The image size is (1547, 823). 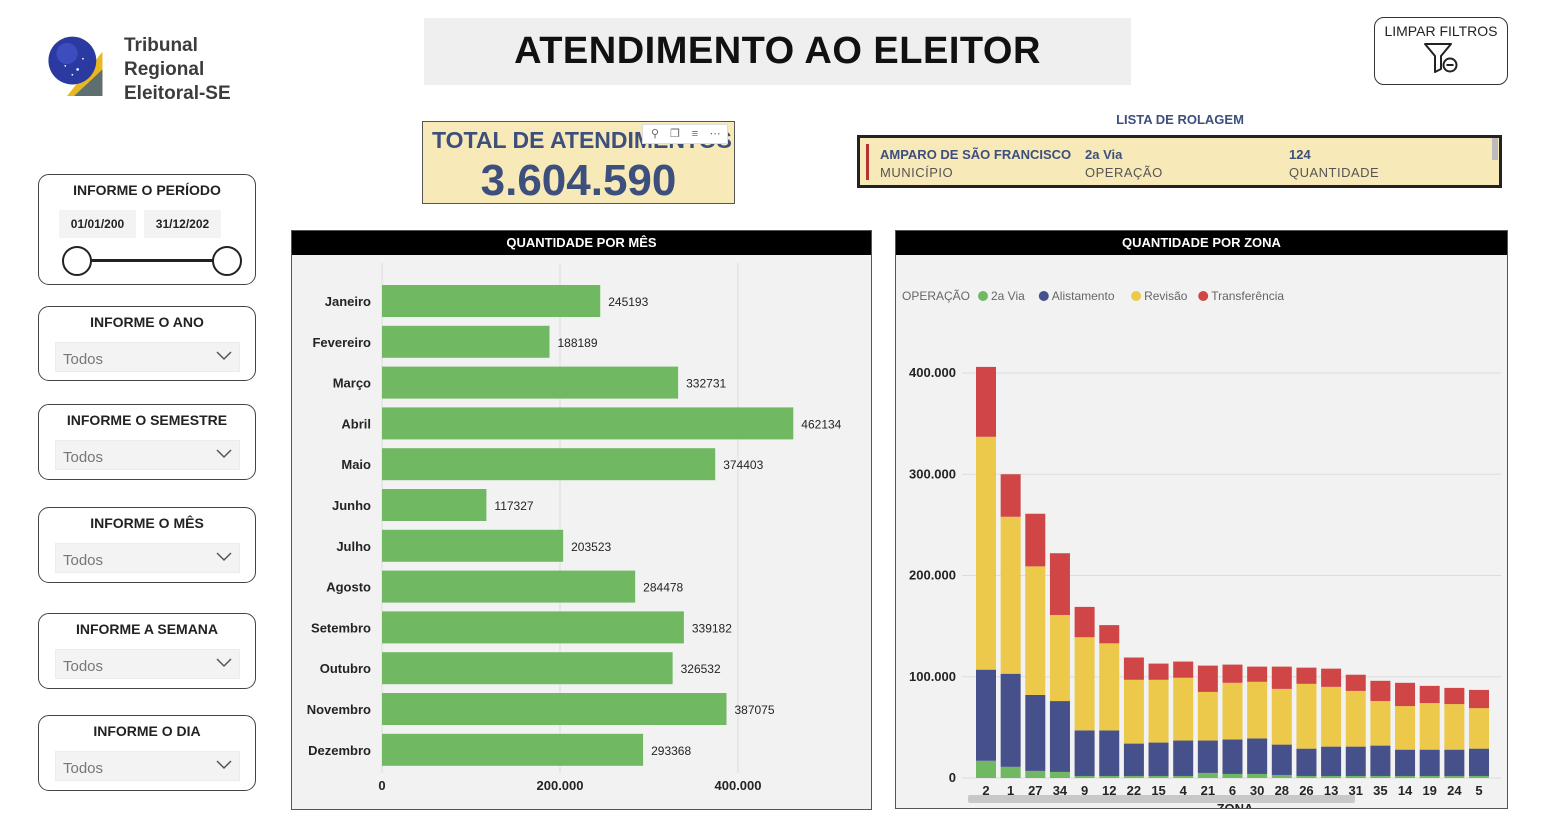 What do you see at coordinates (147, 664) in the screenshot?
I see `week-dropdown: Todos` at bounding box center [147, 664].